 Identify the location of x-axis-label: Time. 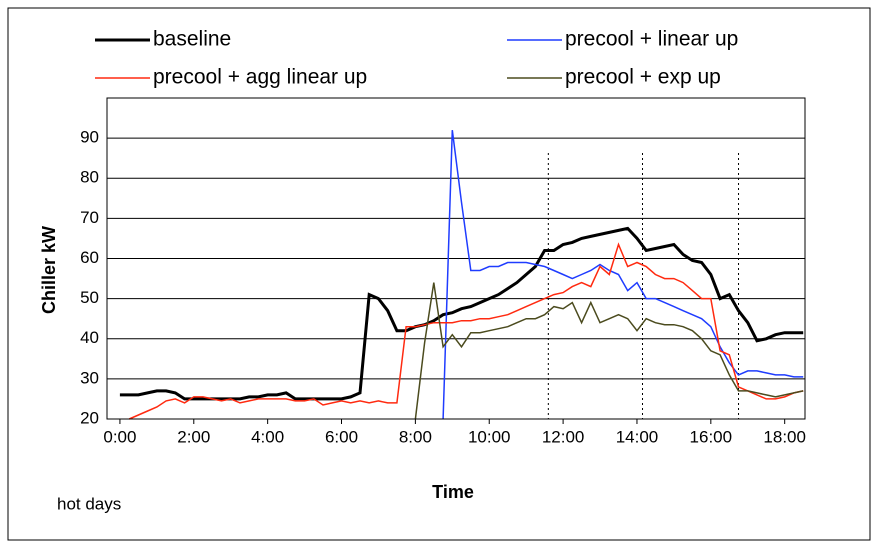
(453, 492).